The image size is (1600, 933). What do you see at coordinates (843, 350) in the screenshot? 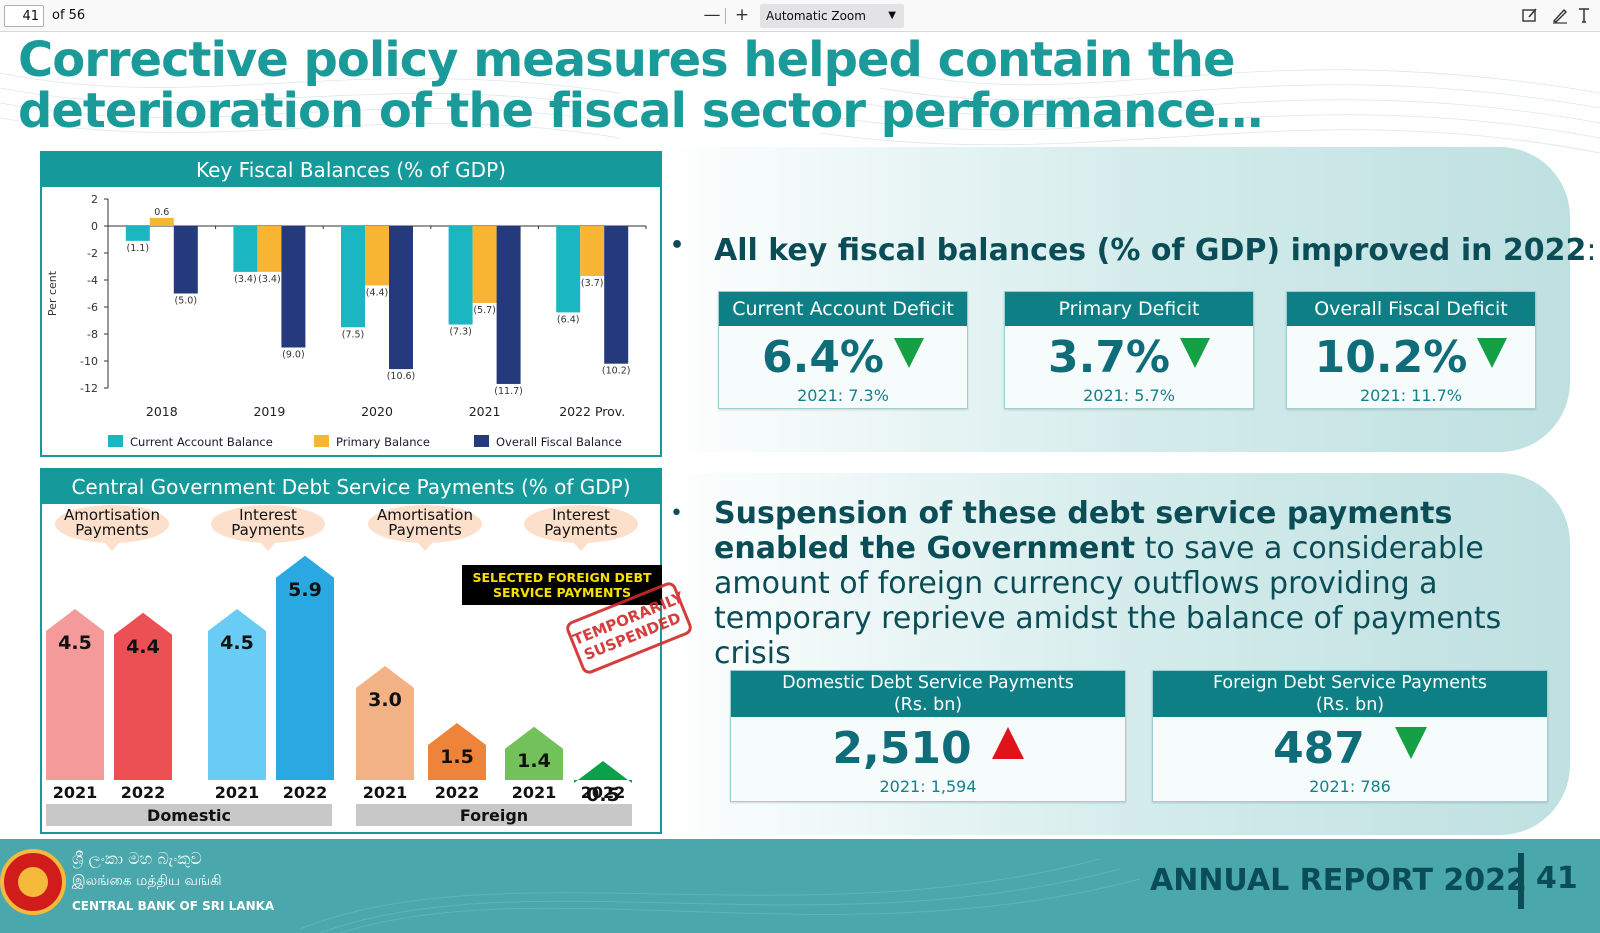
I see `kpi-card: Current Account Deficit 6.4% 2021: 7.3%` at bounding box center [843, 350].